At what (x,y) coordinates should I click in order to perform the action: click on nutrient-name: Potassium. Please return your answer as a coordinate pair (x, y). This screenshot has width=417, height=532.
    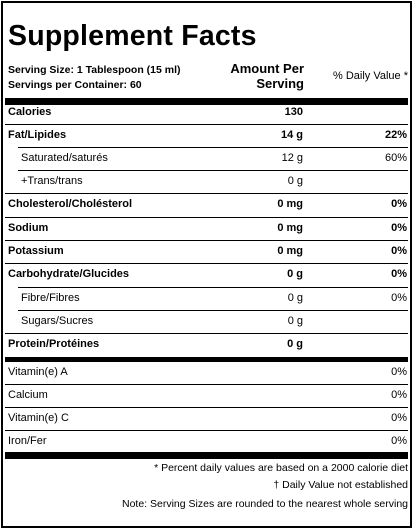
    Looking at the image, I should click on (36, 251).